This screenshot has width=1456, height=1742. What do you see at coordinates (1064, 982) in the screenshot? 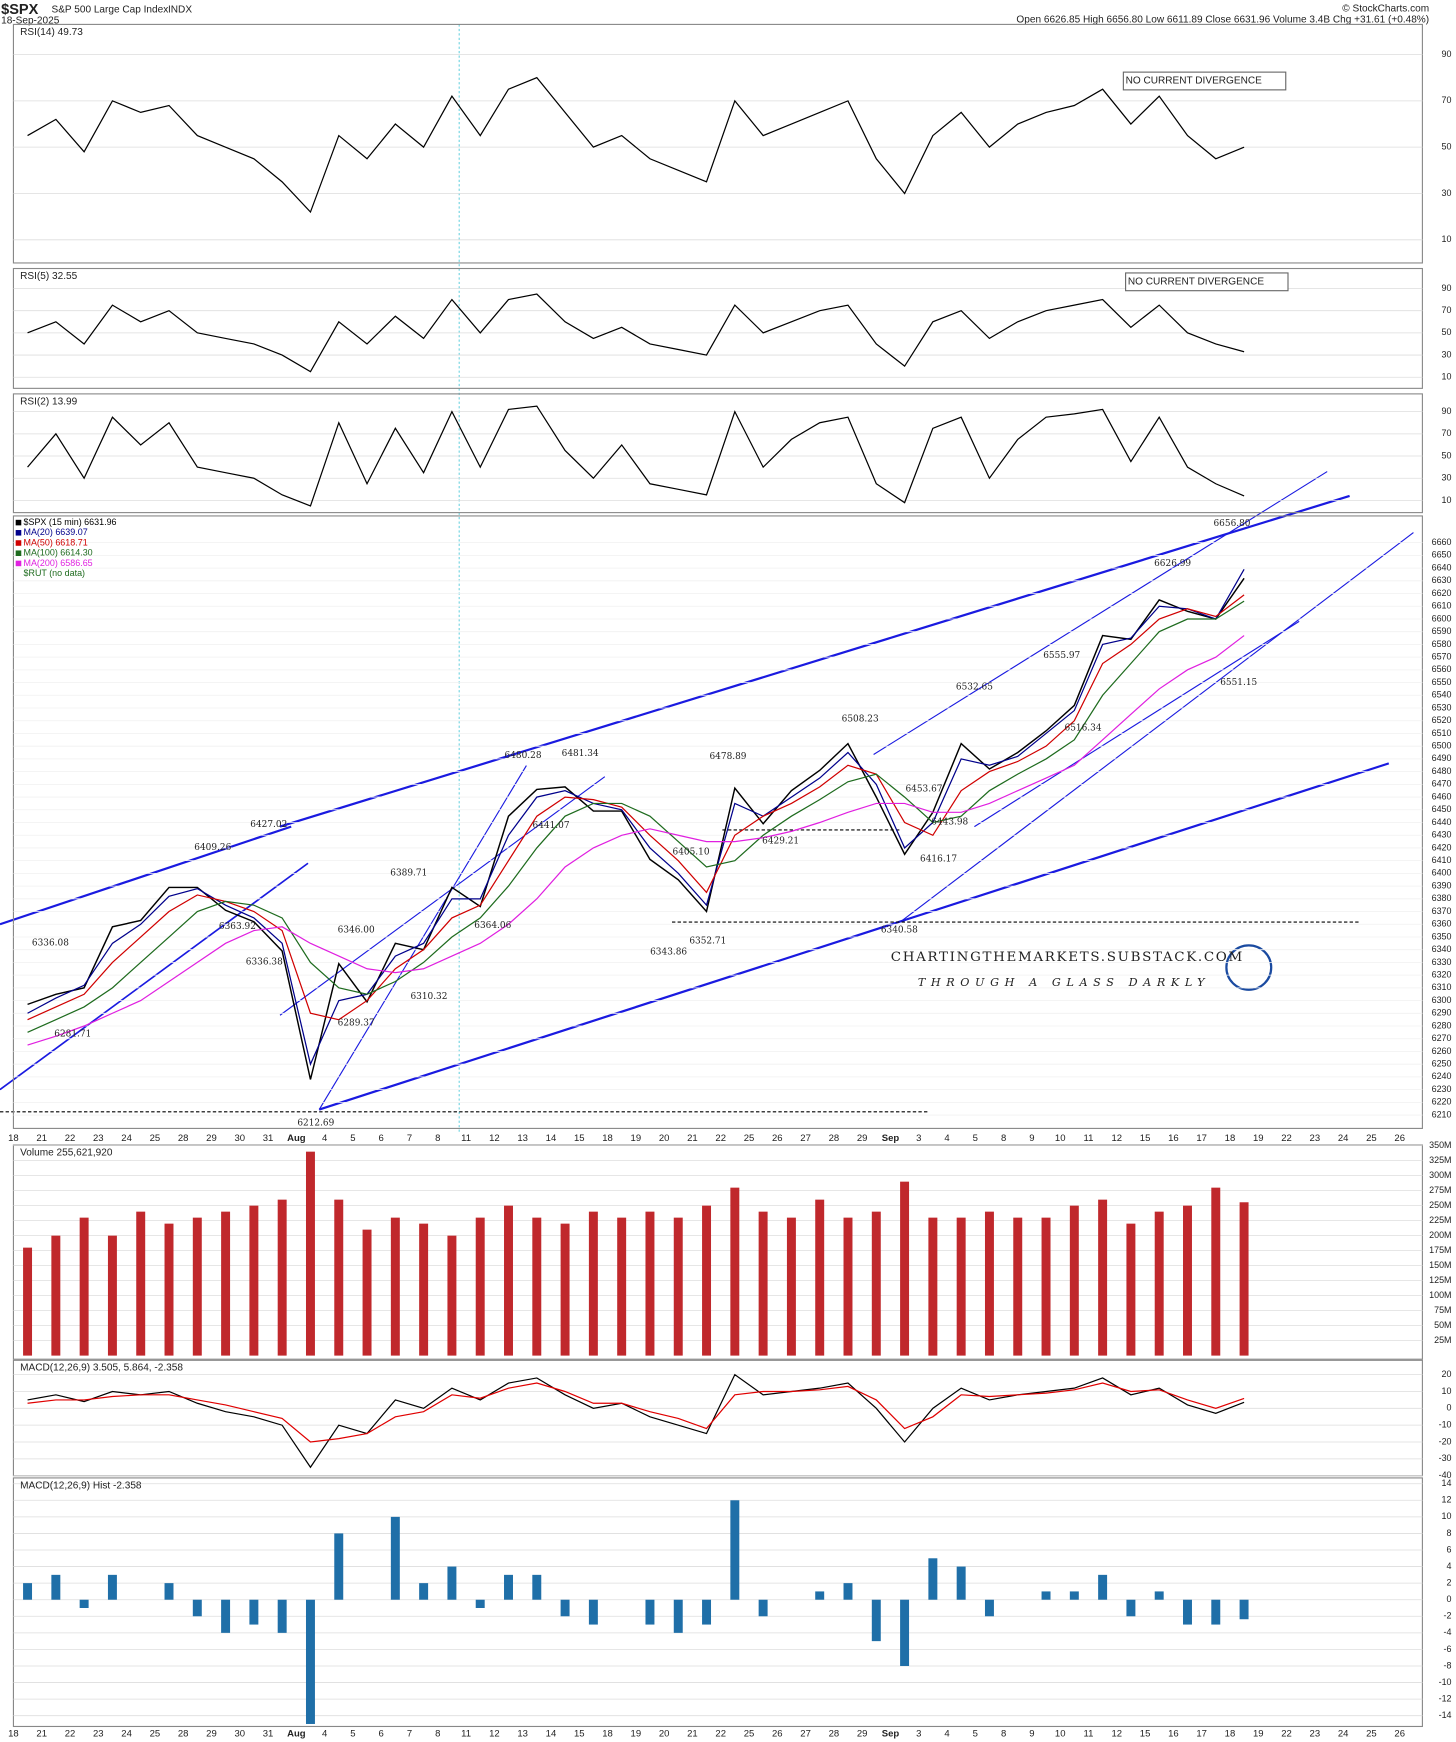
I see `watermark-tagline: THROUGH A GLASS DARKLY` at bounding box center [1064, 982].